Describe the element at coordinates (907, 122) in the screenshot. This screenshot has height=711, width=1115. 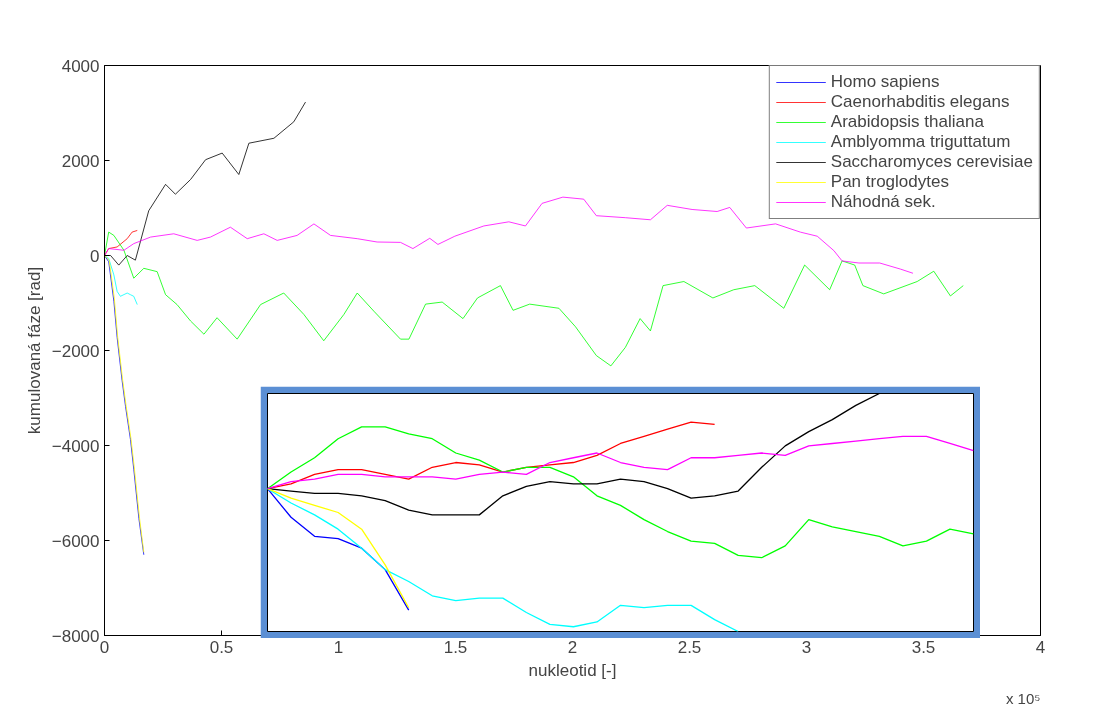
I see `legend-label: Arabidopsis thaliana` at that location.